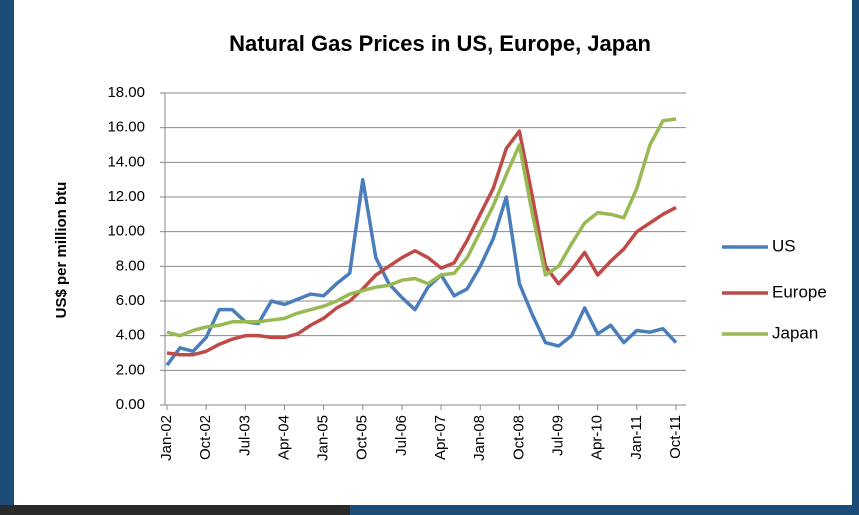 The height and width of the screenshot is (515, 859). What do you see at coordinates (61, 250) in the screenshot?
I see `y-axis-title: US$ per million btu` at bounding box center [61, 250].